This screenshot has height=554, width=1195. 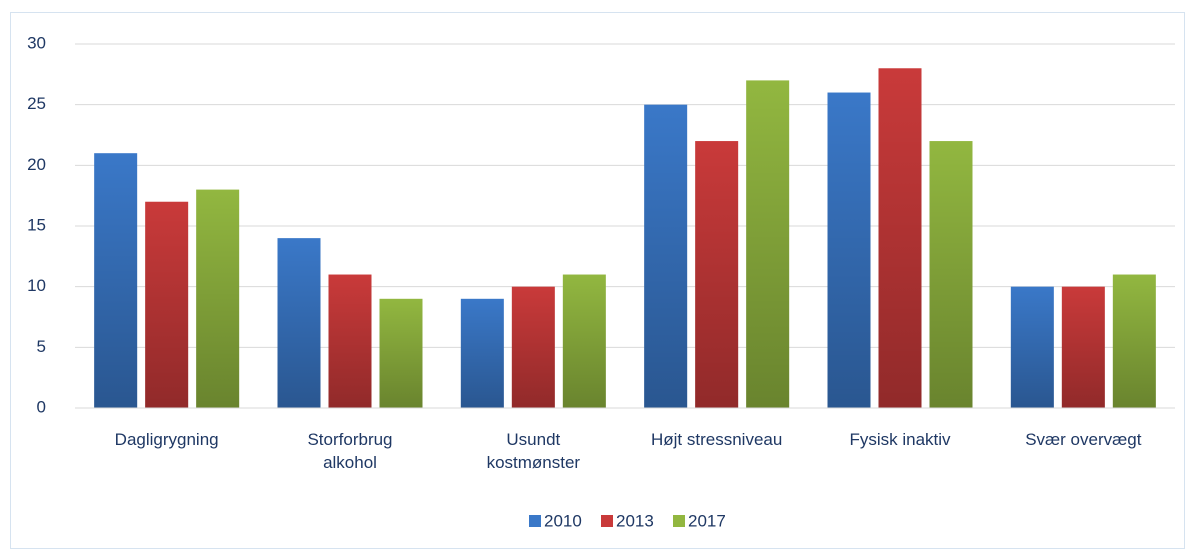 What do you see at coordinates (36, 285) in the screenshot?
I see `y-tick-label: 10` at bounding box center [36, 285].